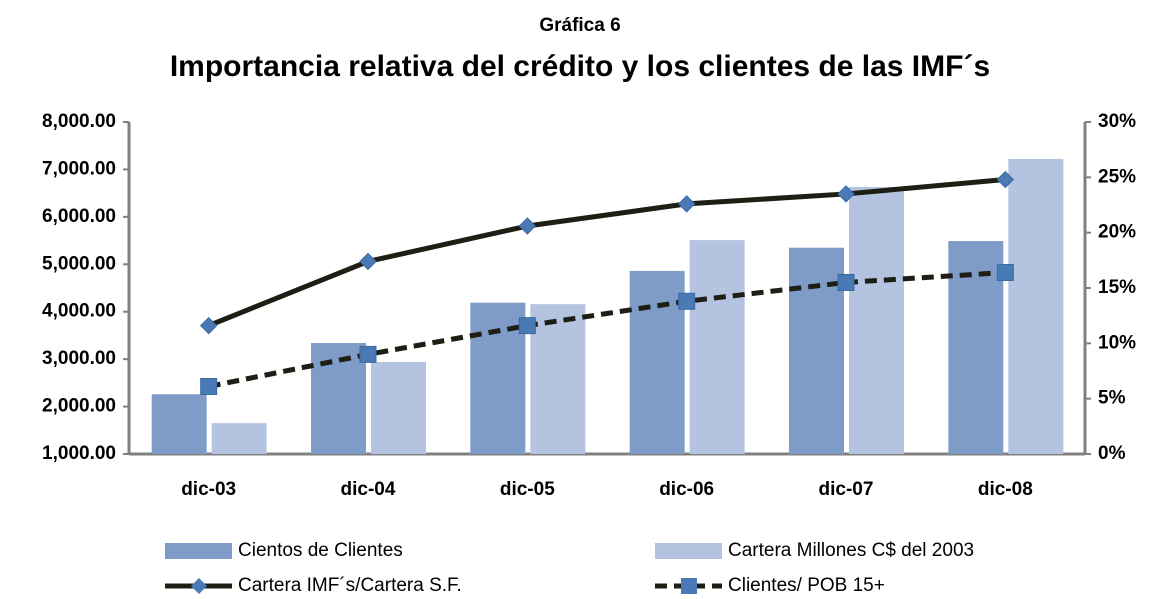 The image size is (1160, 599). What do you see at coordinates (607, 329) in the screenshot?
I see `line` at bounding box center [607, 329].